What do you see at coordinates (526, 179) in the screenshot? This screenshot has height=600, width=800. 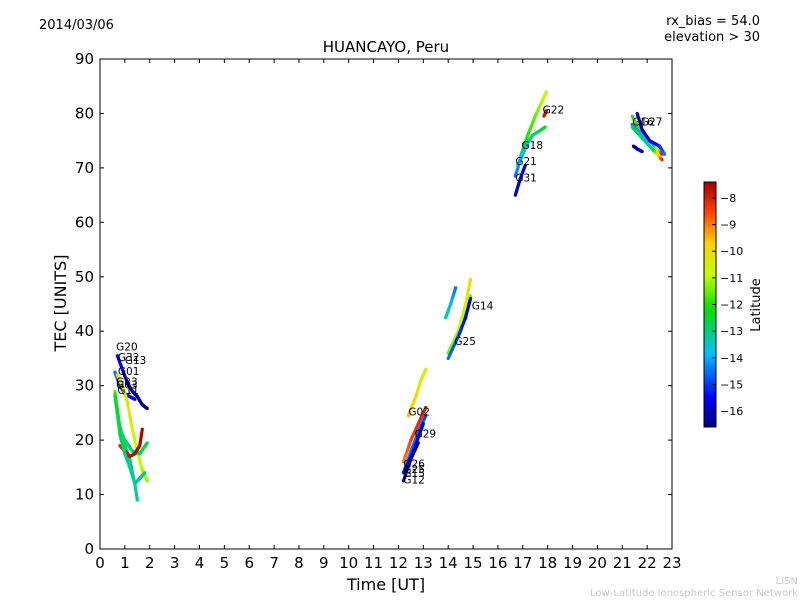 I see `satellite-label: G31` at bounding box center [526, 179].